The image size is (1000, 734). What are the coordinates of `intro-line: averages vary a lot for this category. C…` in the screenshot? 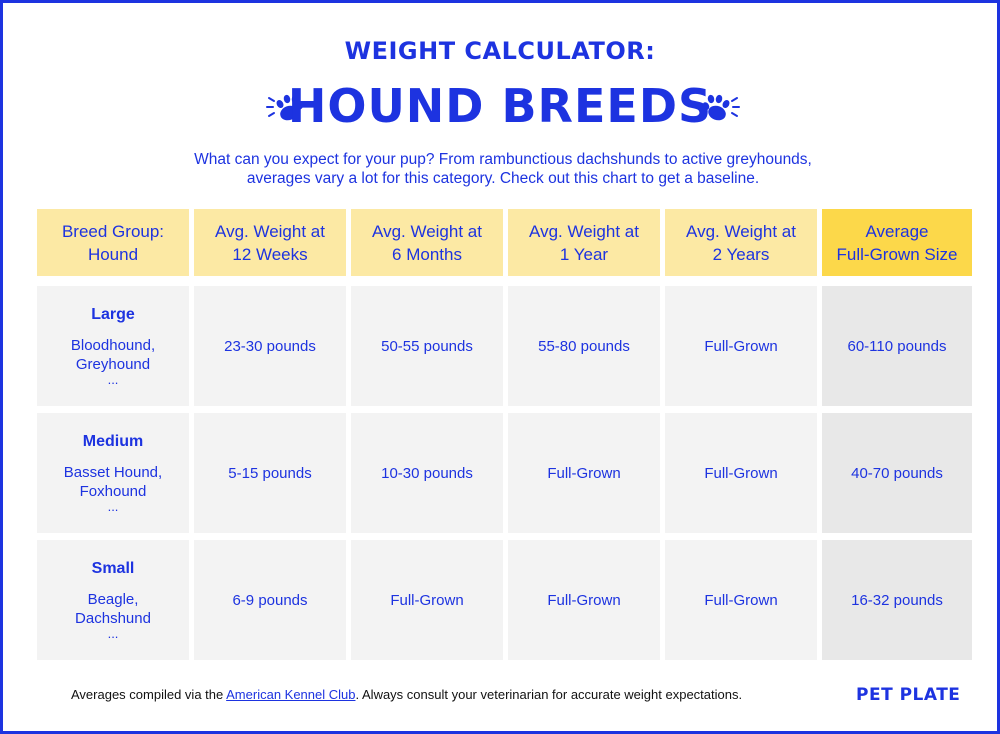 It's located at (503, 178).